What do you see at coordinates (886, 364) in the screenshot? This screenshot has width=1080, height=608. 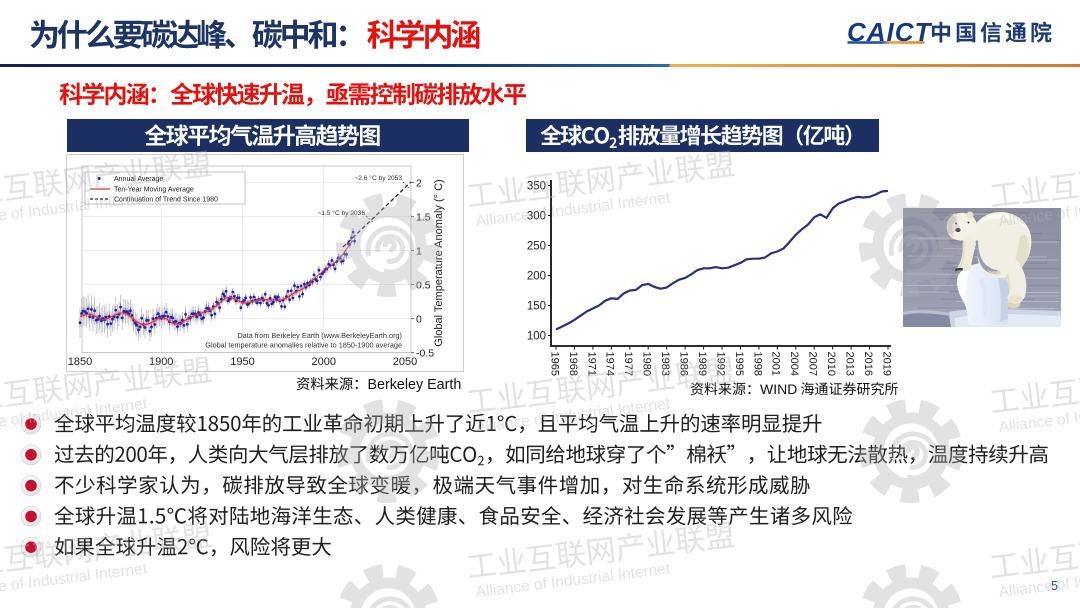 I see `svg-text: 2019` at bounding box center [886, 364].